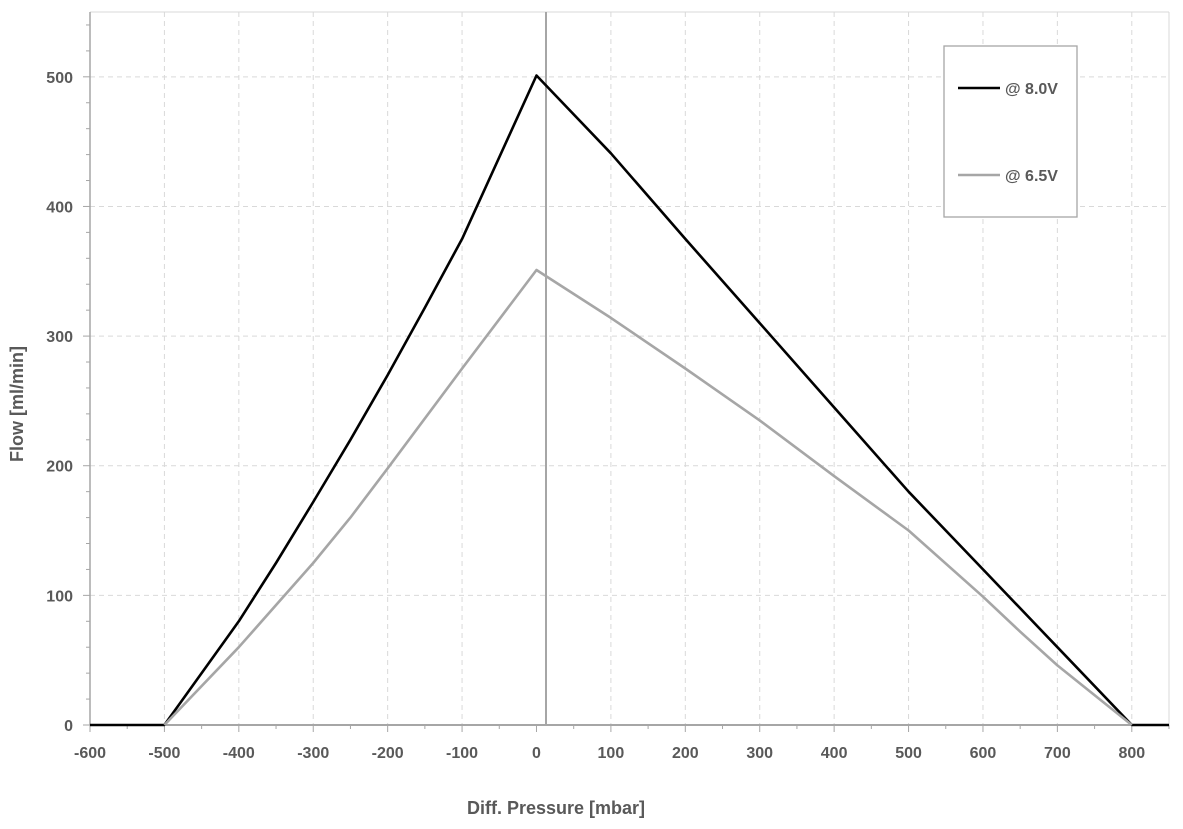 The width and height of the screenshot is (1183, 829). I want to click on y-tick-label: 500, so click(59, 78).